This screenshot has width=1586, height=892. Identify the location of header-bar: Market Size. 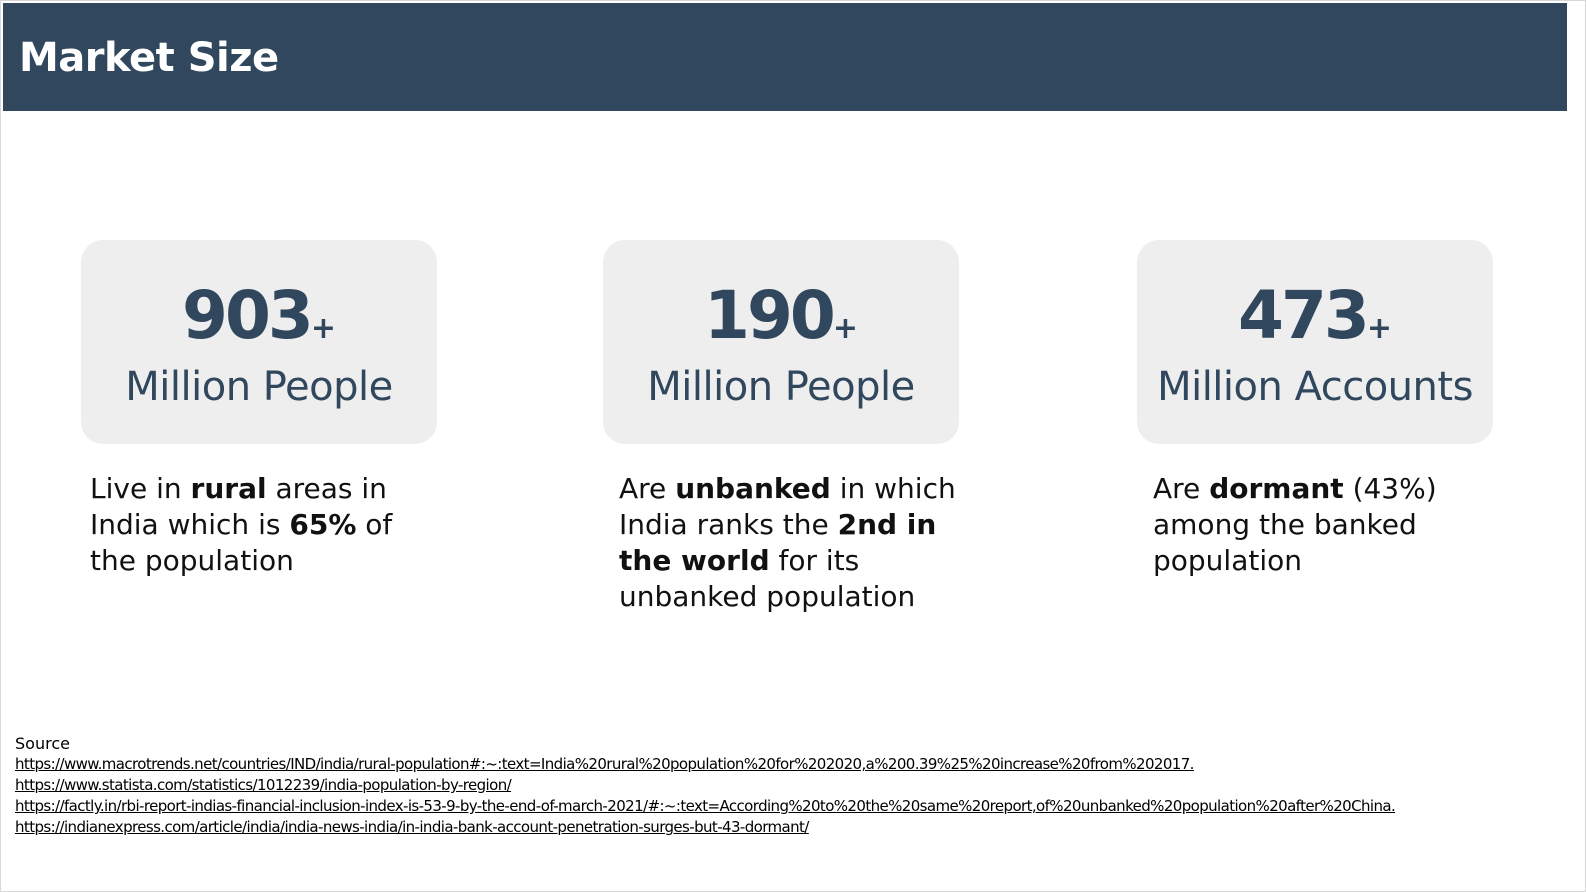
(785, 57).